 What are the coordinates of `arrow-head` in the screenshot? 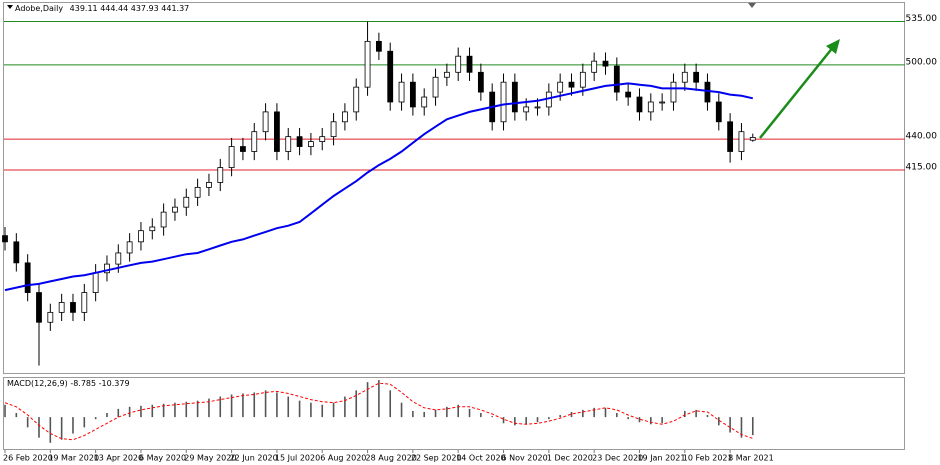 It's located at (833, 46).